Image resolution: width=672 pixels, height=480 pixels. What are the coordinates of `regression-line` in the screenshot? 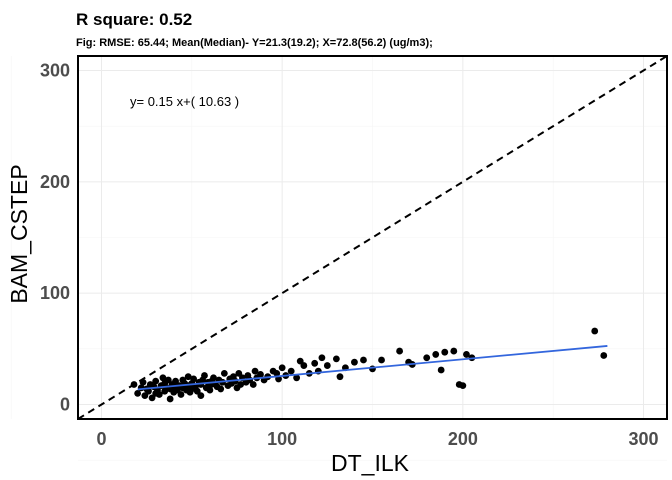 It's located at (372, 368).